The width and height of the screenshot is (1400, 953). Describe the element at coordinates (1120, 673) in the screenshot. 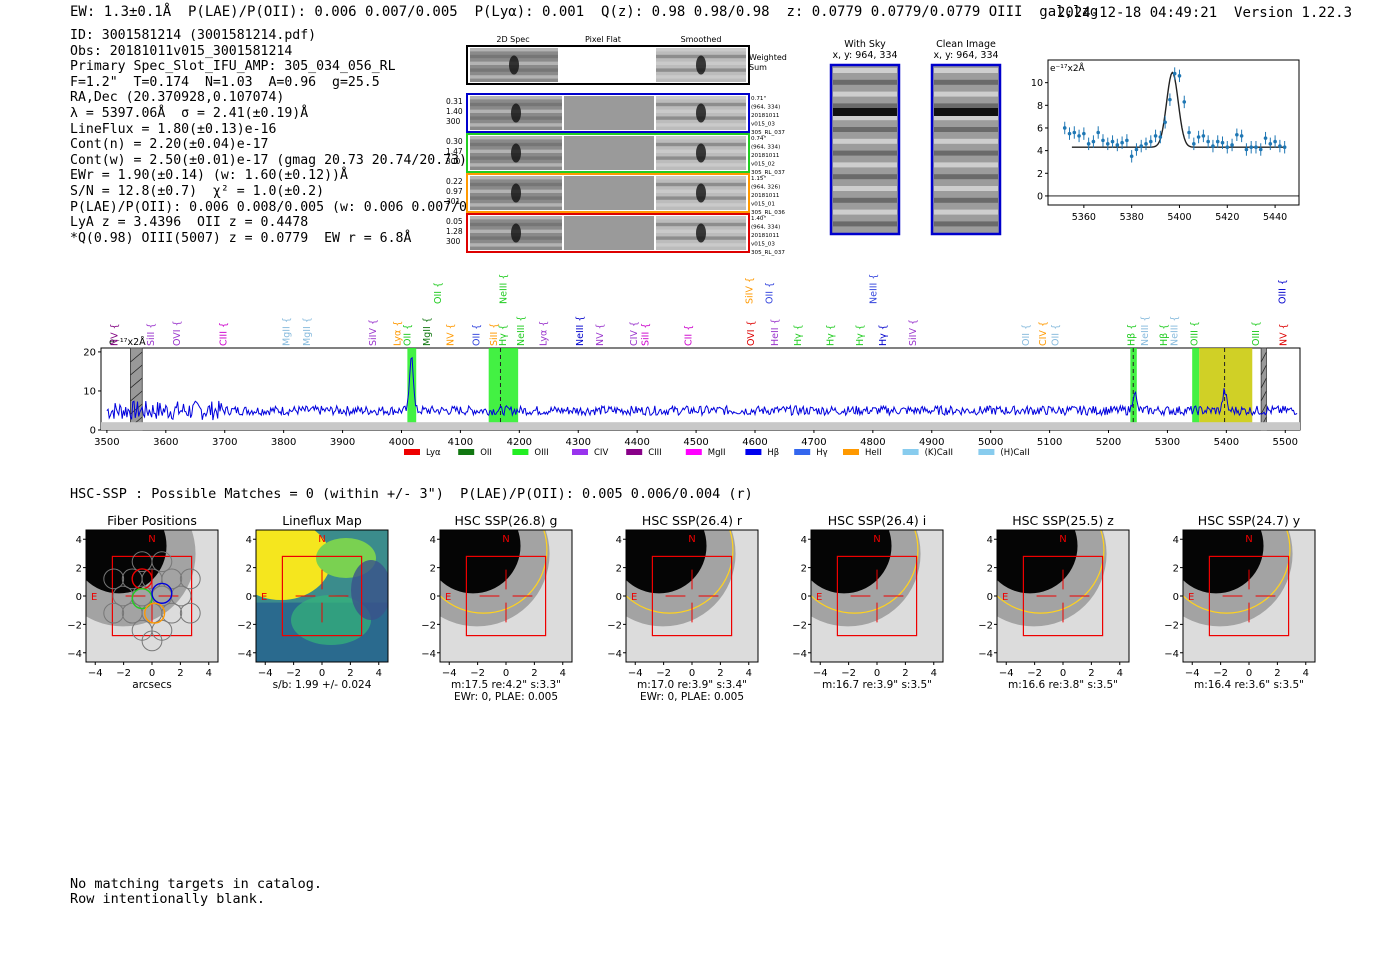

I see `panel-xtick-label: 4` at that location.